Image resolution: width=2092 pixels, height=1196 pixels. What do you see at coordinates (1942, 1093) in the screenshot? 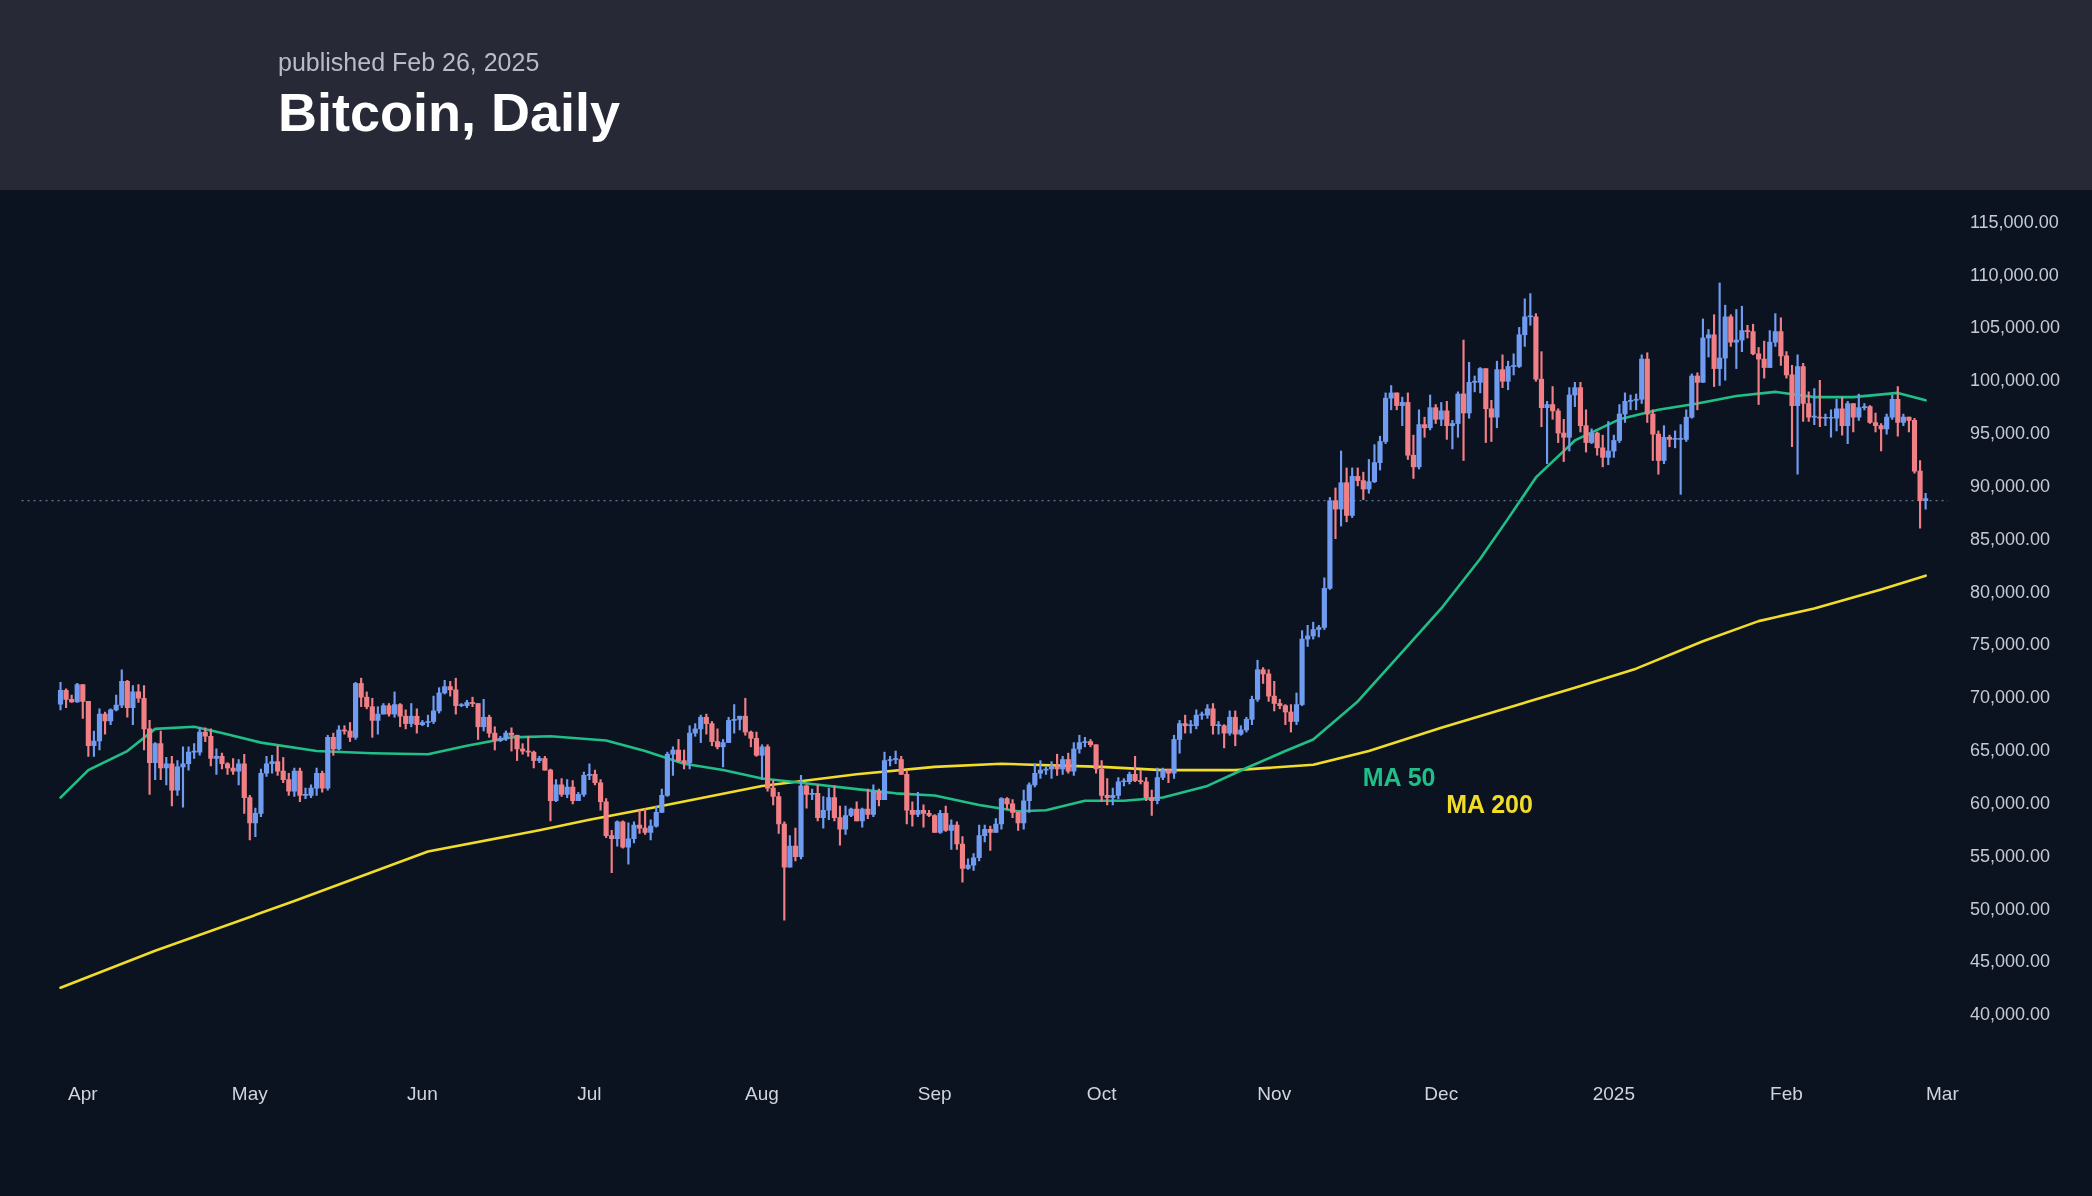
I see `x-tick-label: Mar` at bounding box center [1942, 1093].